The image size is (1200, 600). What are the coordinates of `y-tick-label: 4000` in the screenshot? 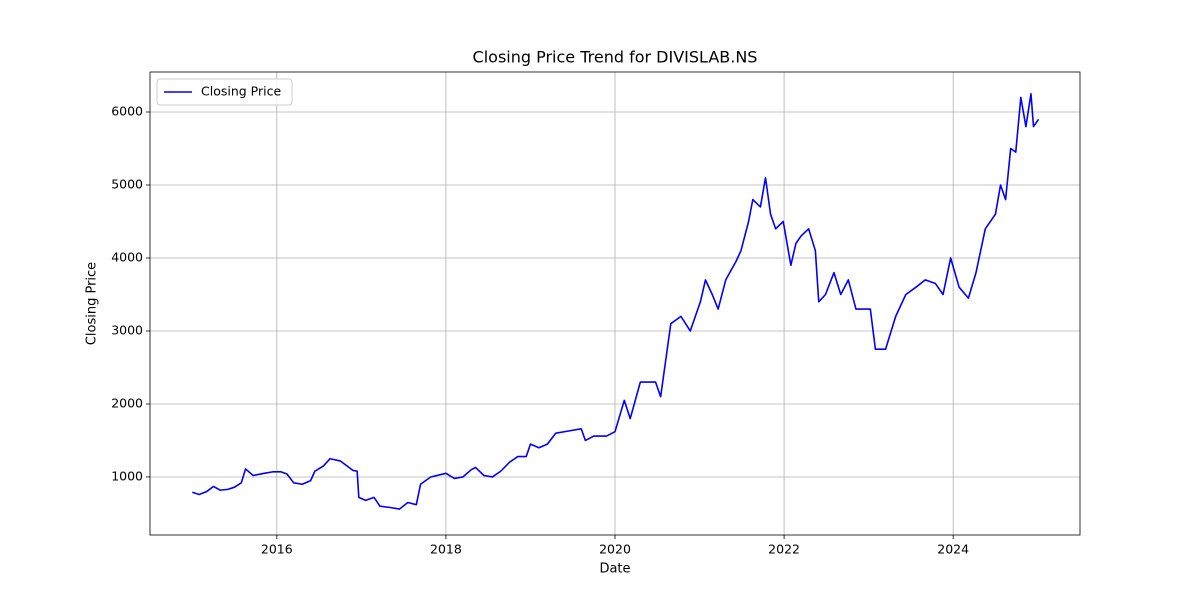 It's located at (127, 256).